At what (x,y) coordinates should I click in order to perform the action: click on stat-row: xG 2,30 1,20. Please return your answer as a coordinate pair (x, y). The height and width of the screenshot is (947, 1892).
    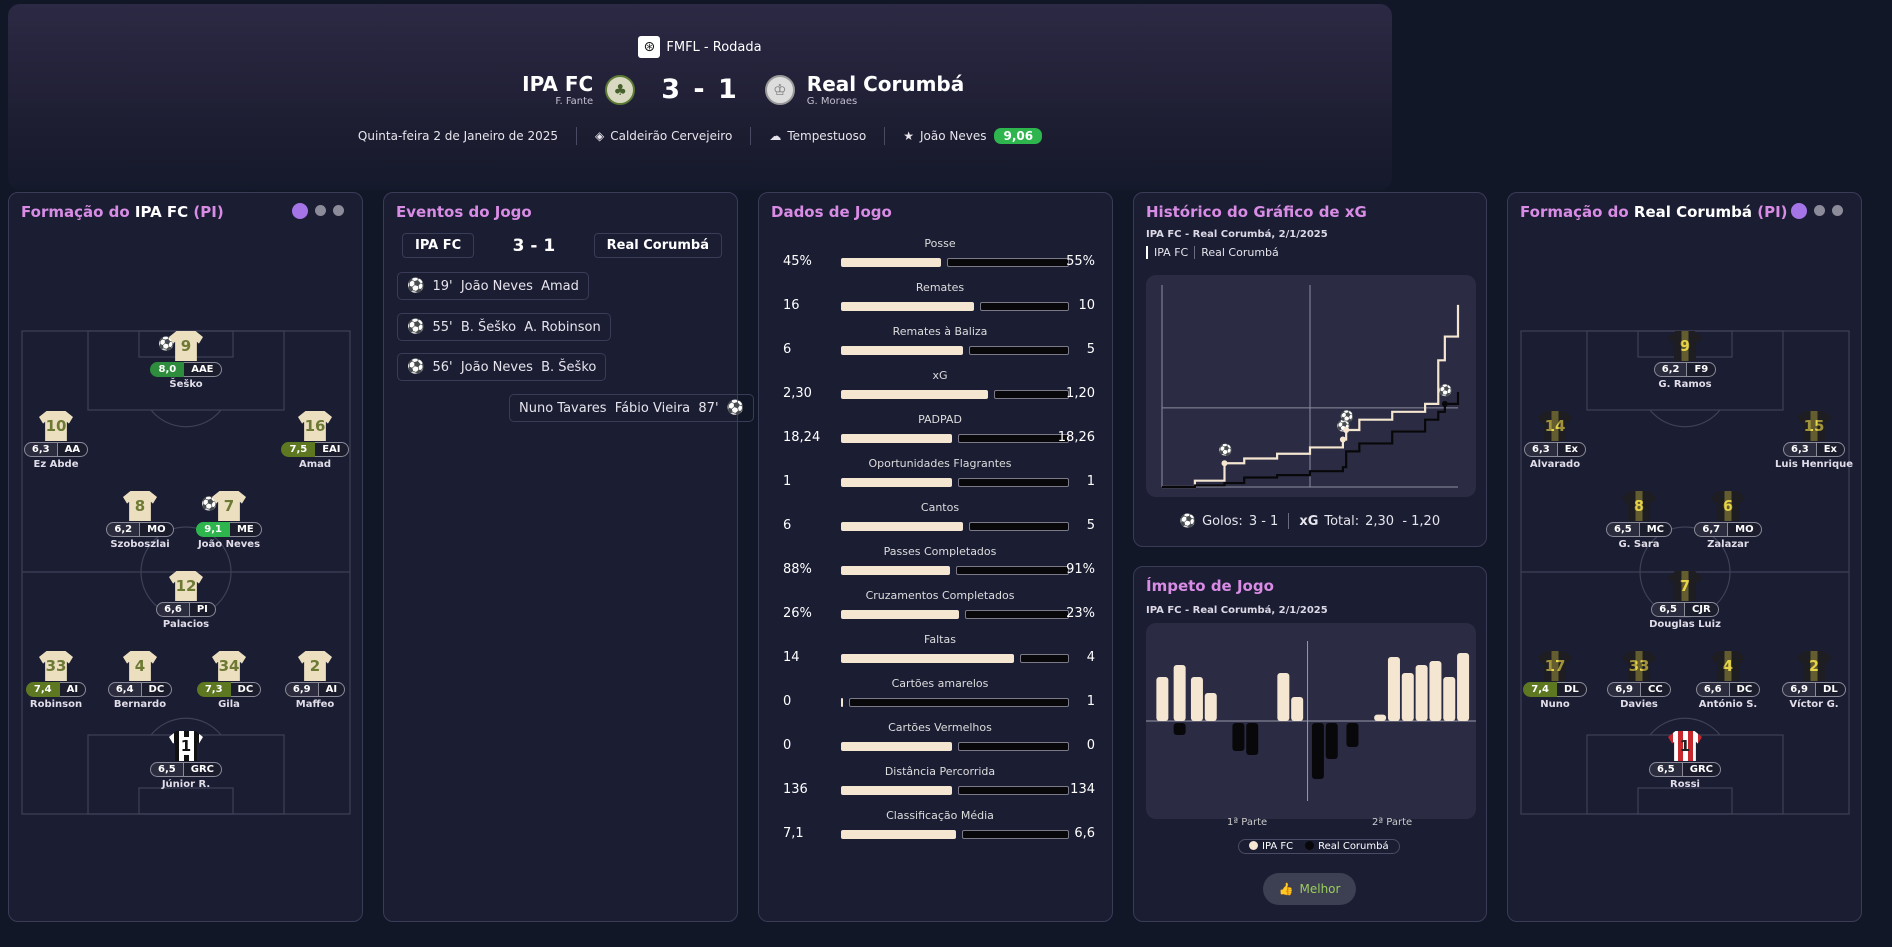
    Looking at the image, I should click on (940, 391).